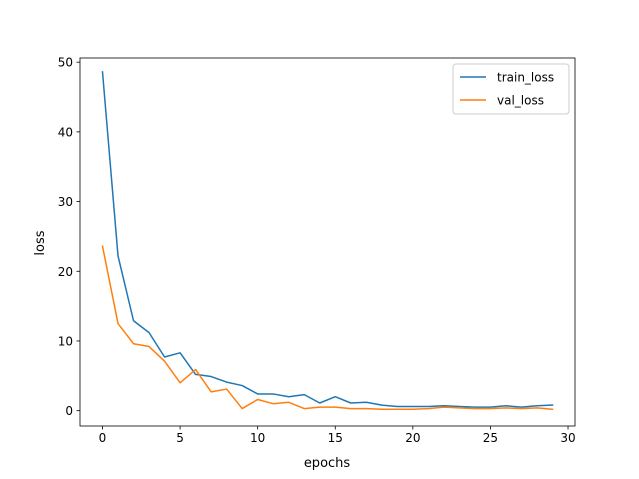  I want to click on x-tick-label: 25, so click(490, 438).